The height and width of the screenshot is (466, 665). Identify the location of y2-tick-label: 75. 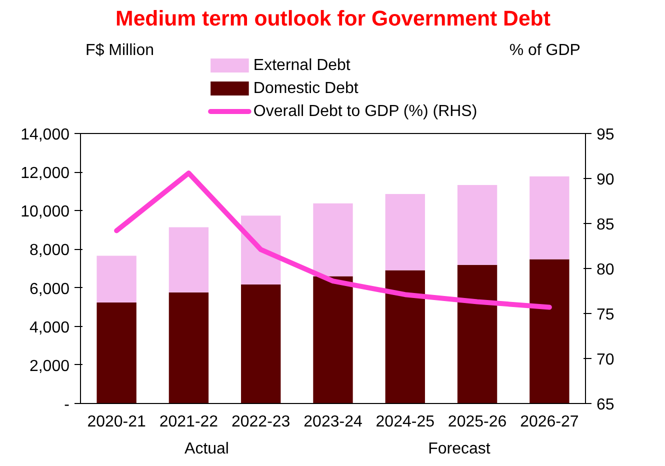
(605, 315).